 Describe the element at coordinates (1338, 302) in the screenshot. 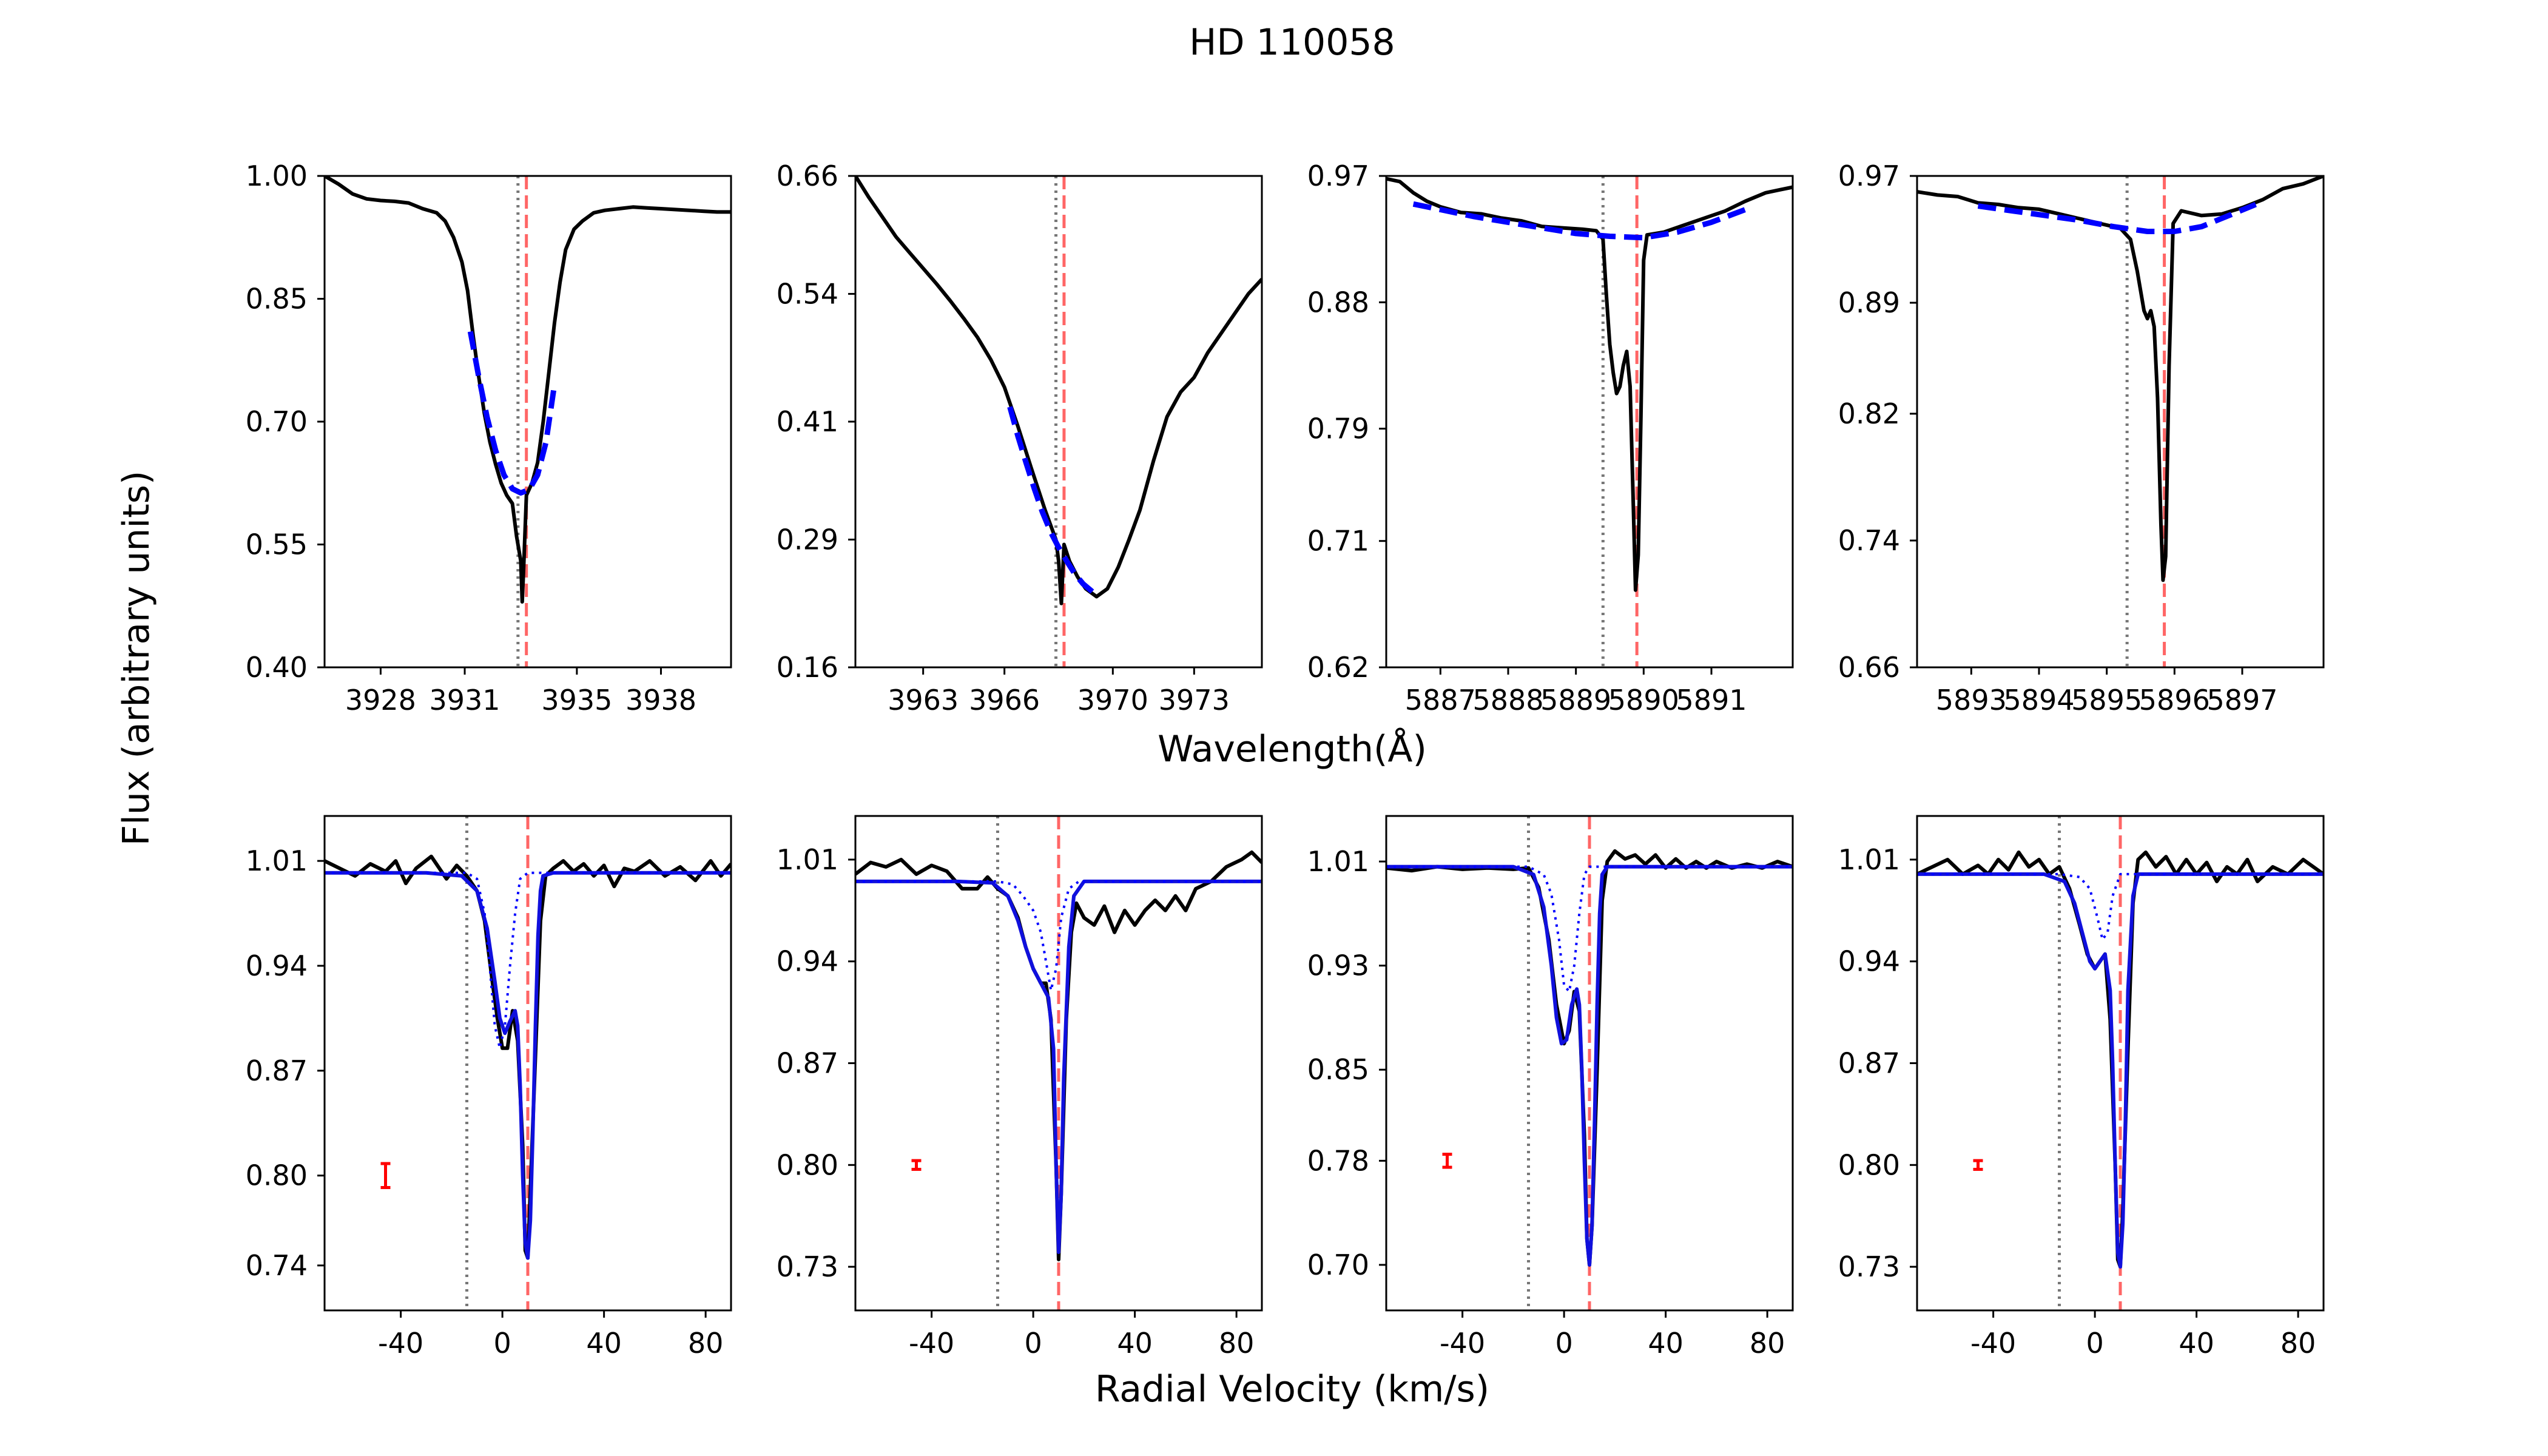

I see `y-tick-label: 0.88` at that location.